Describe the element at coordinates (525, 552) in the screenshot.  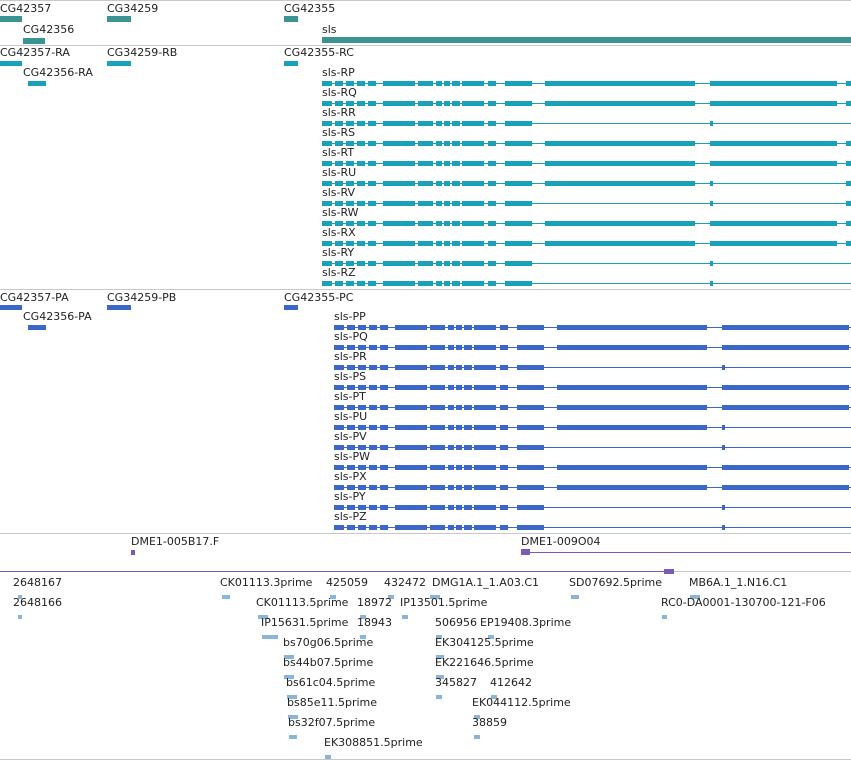
I see `bac-clone-dme1-009o04-head` at that location.